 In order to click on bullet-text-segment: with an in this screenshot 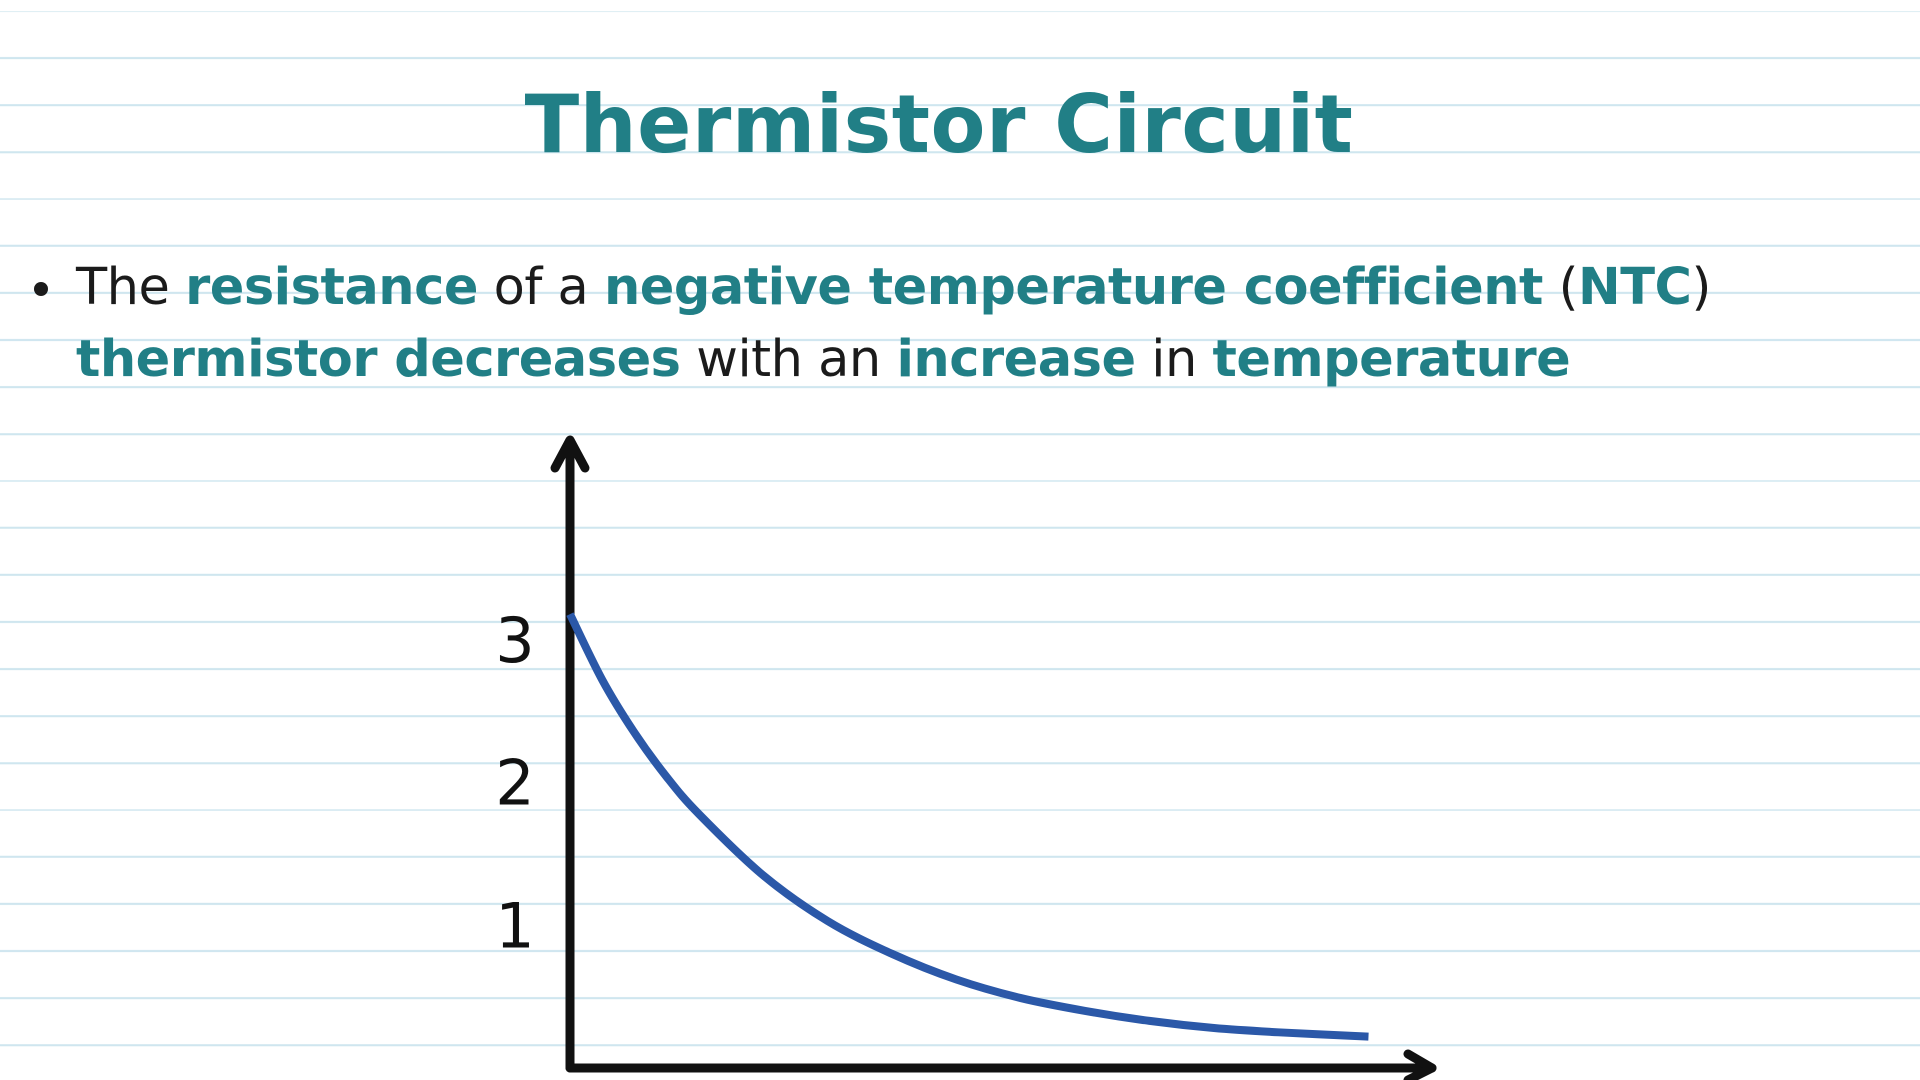, I will do `click(788, 359)`.